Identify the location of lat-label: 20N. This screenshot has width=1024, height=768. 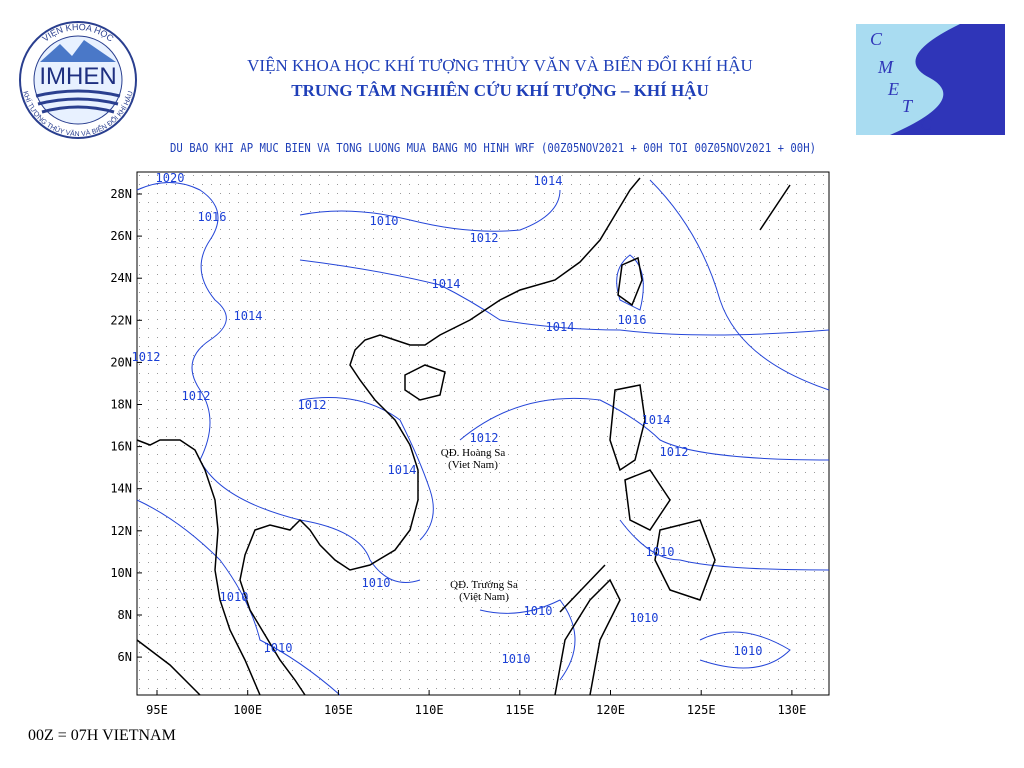
(121, 362).